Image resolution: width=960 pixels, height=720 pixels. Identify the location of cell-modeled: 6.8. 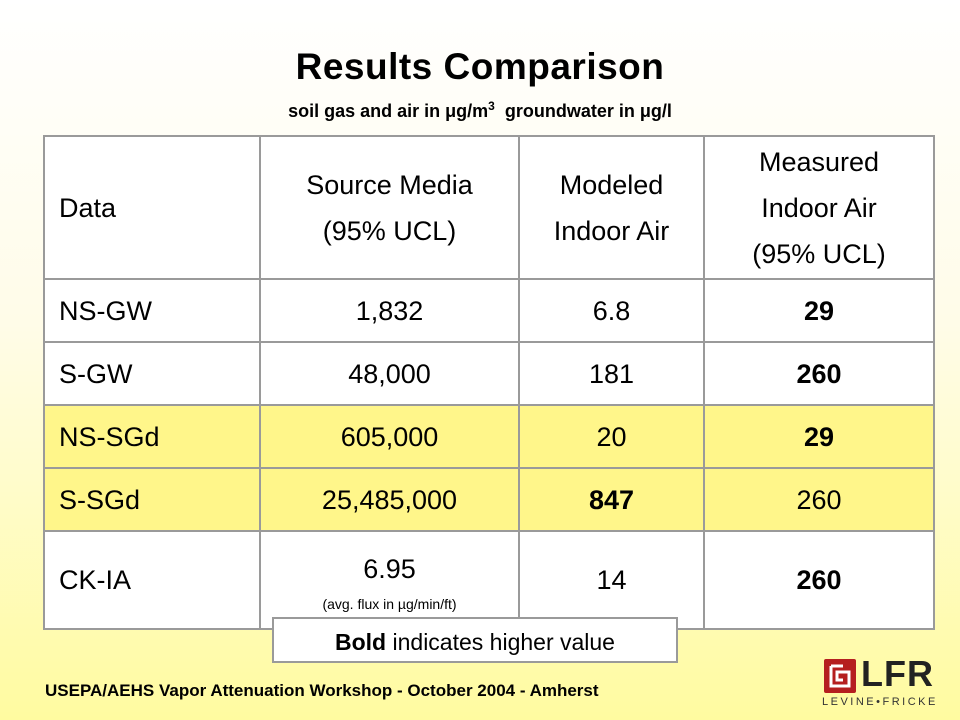
(611, 310).